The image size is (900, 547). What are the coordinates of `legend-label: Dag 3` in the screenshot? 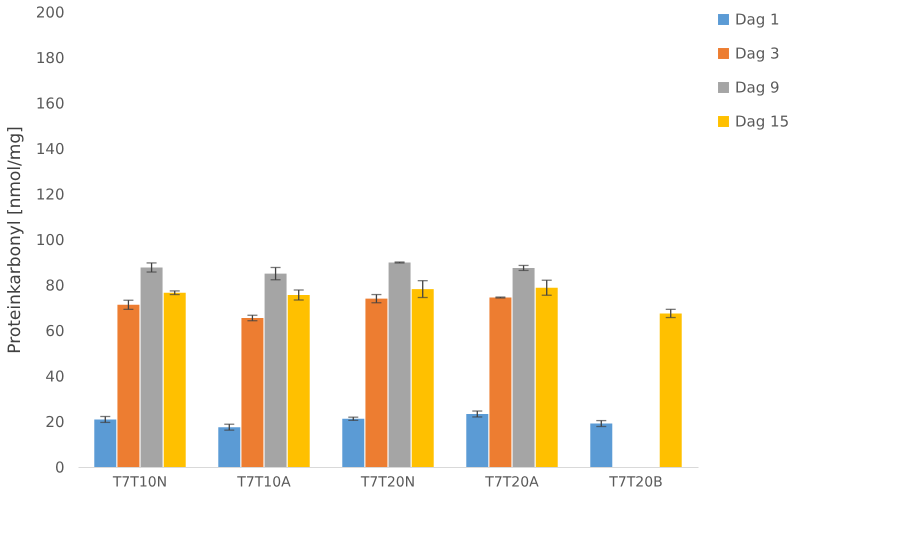 It's located at (757, 53).